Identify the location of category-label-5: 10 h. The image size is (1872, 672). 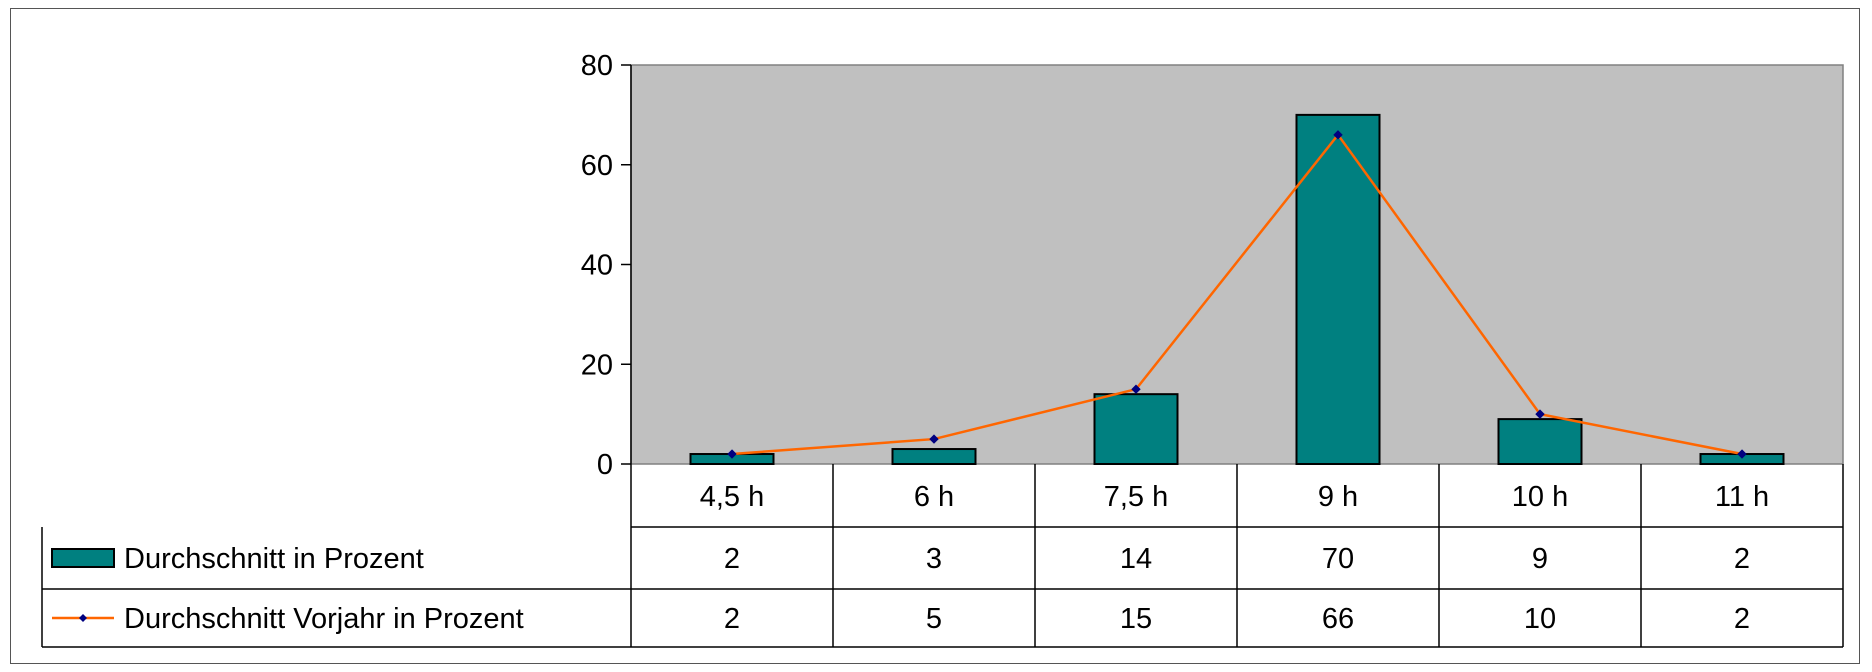
(1540, 497).